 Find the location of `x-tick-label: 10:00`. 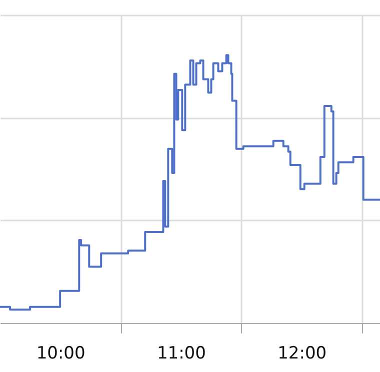

x-tick-label: 10:00 is located at coordinates (61, 354).